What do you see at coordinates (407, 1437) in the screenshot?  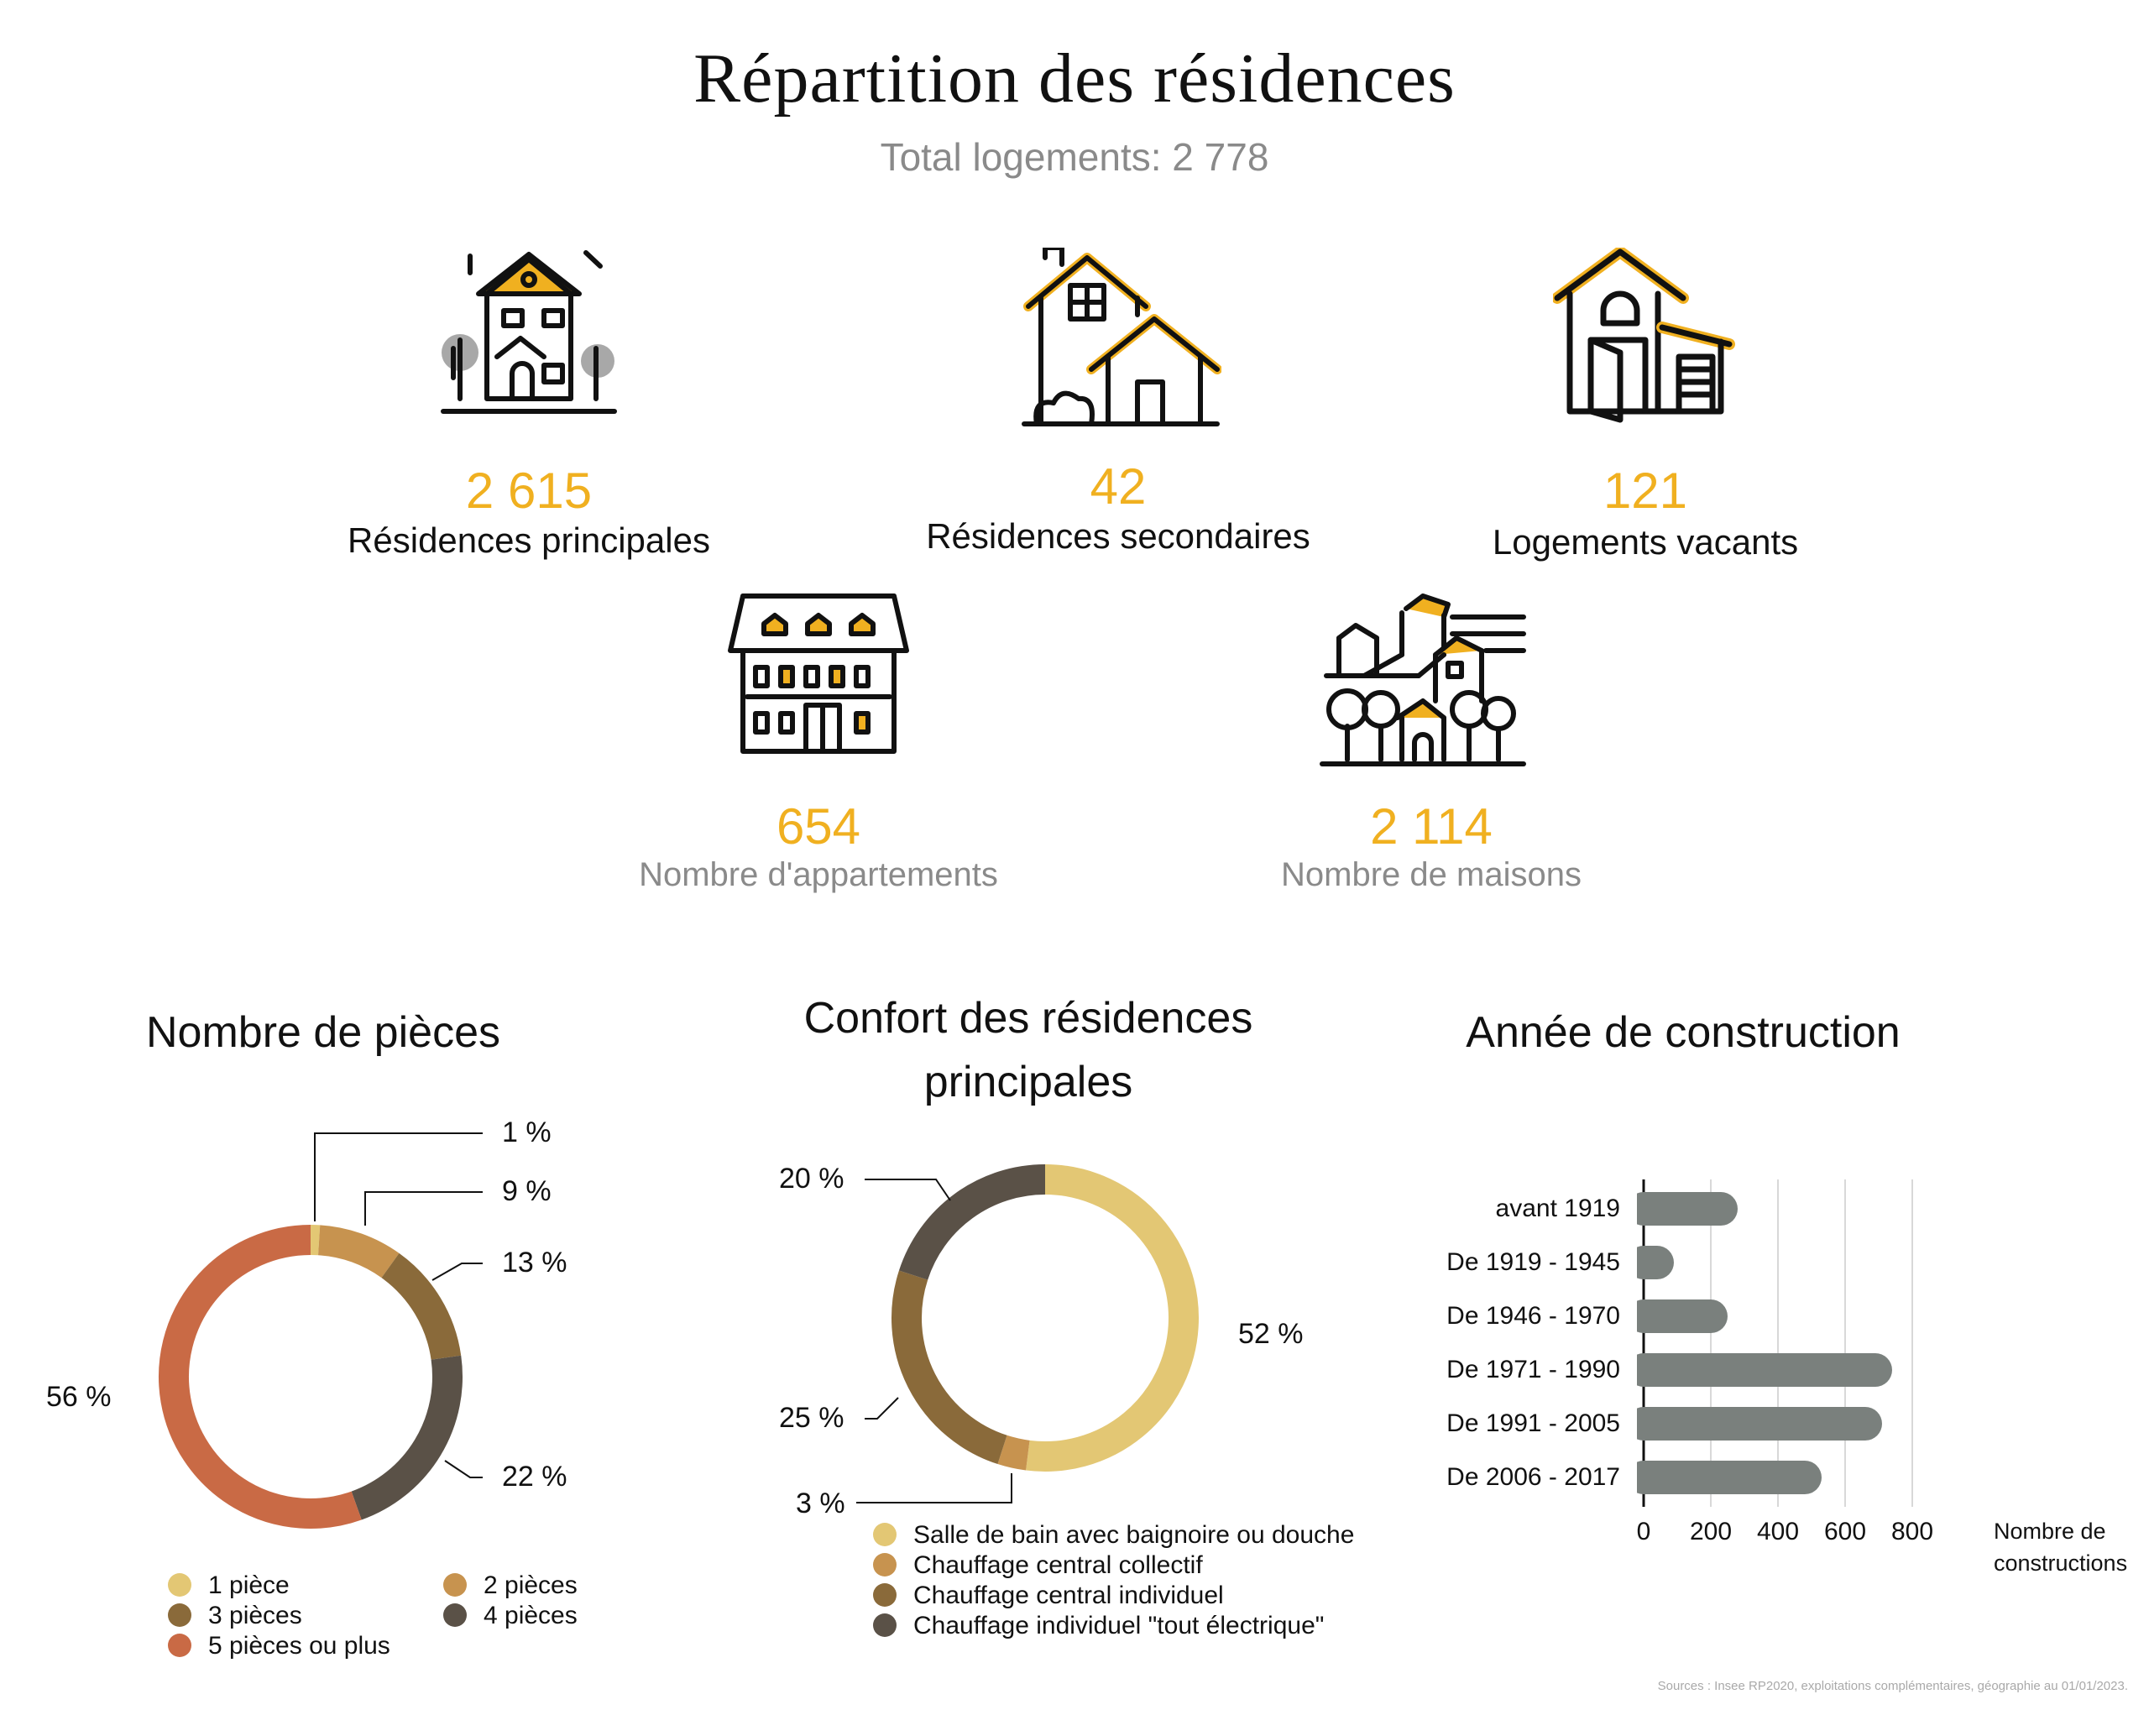 I see `donut-slice-4-pieces` at bounding box center [407, 1437].